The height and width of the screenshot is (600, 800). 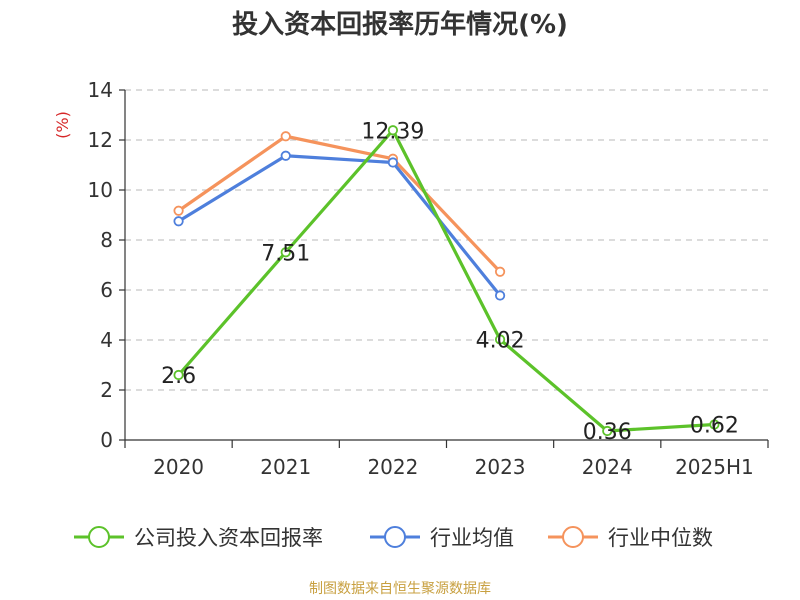 I want to click on data-label: 7.51, so click(x=285, y=253).